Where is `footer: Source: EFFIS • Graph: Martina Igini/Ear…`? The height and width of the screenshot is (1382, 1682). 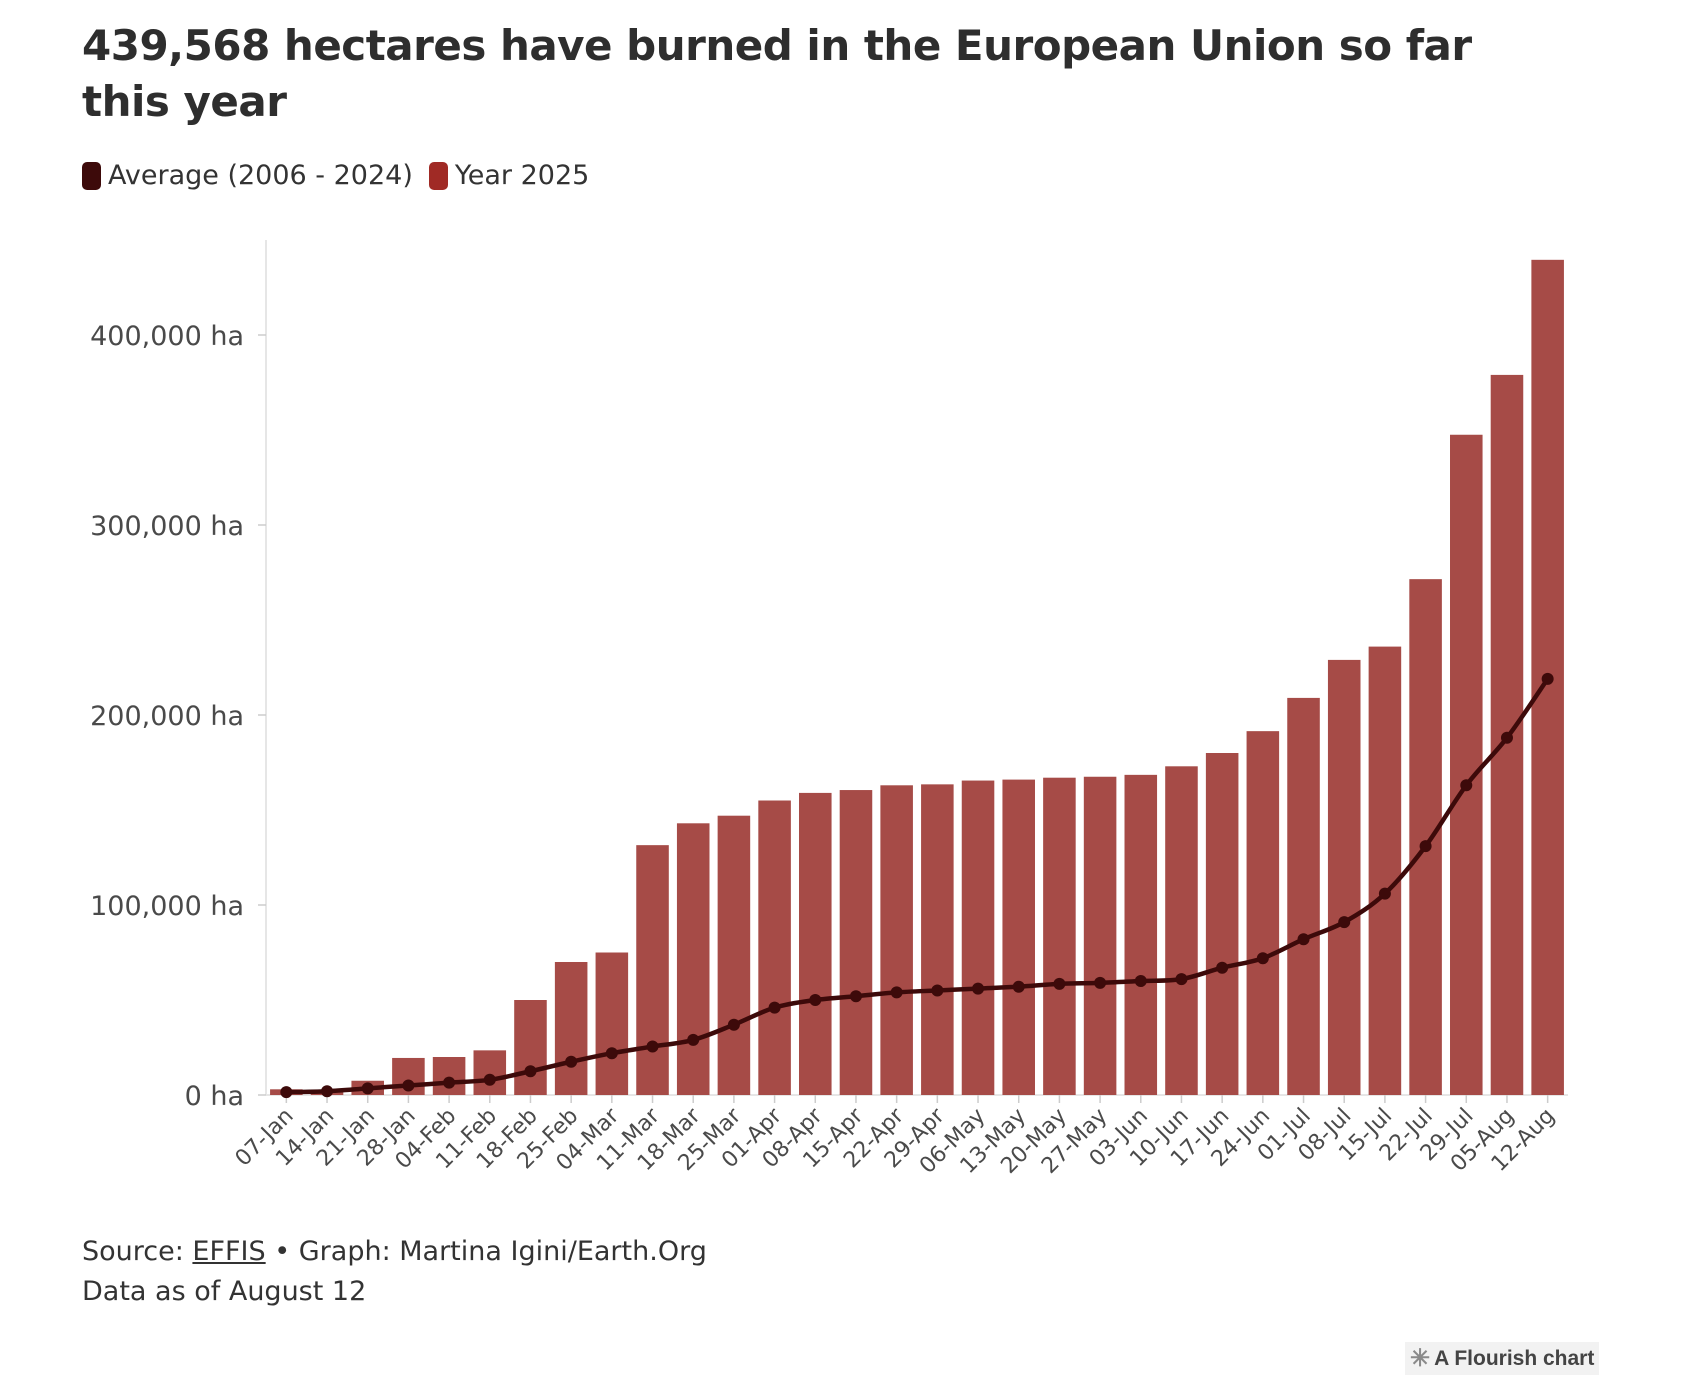 footer: Source: EFFIS • Graph: Martina Igini/Ear… is located at coordinates (394, 1272).